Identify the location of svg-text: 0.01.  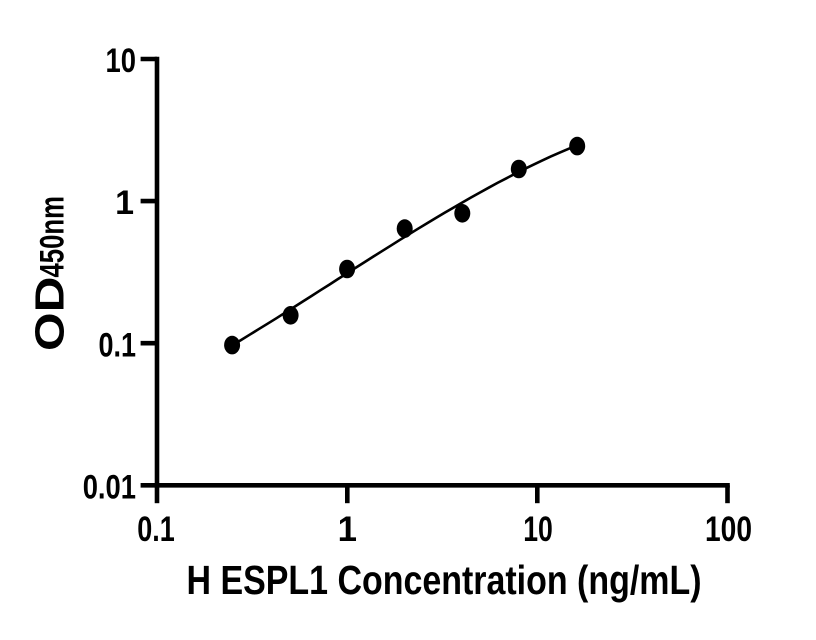
(109, 487).